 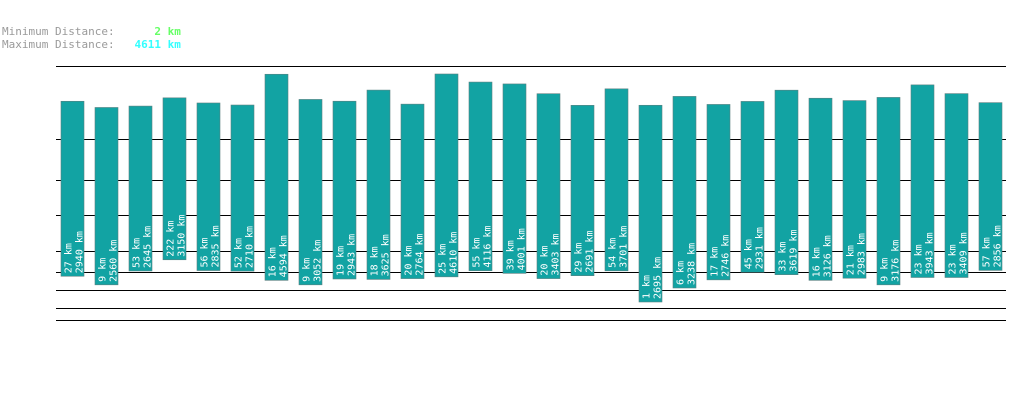 What do you see at coordinates (590, 252) in the screenshot?
I see `bar-max-label: 2691 km` at bounding box center [590, 252].